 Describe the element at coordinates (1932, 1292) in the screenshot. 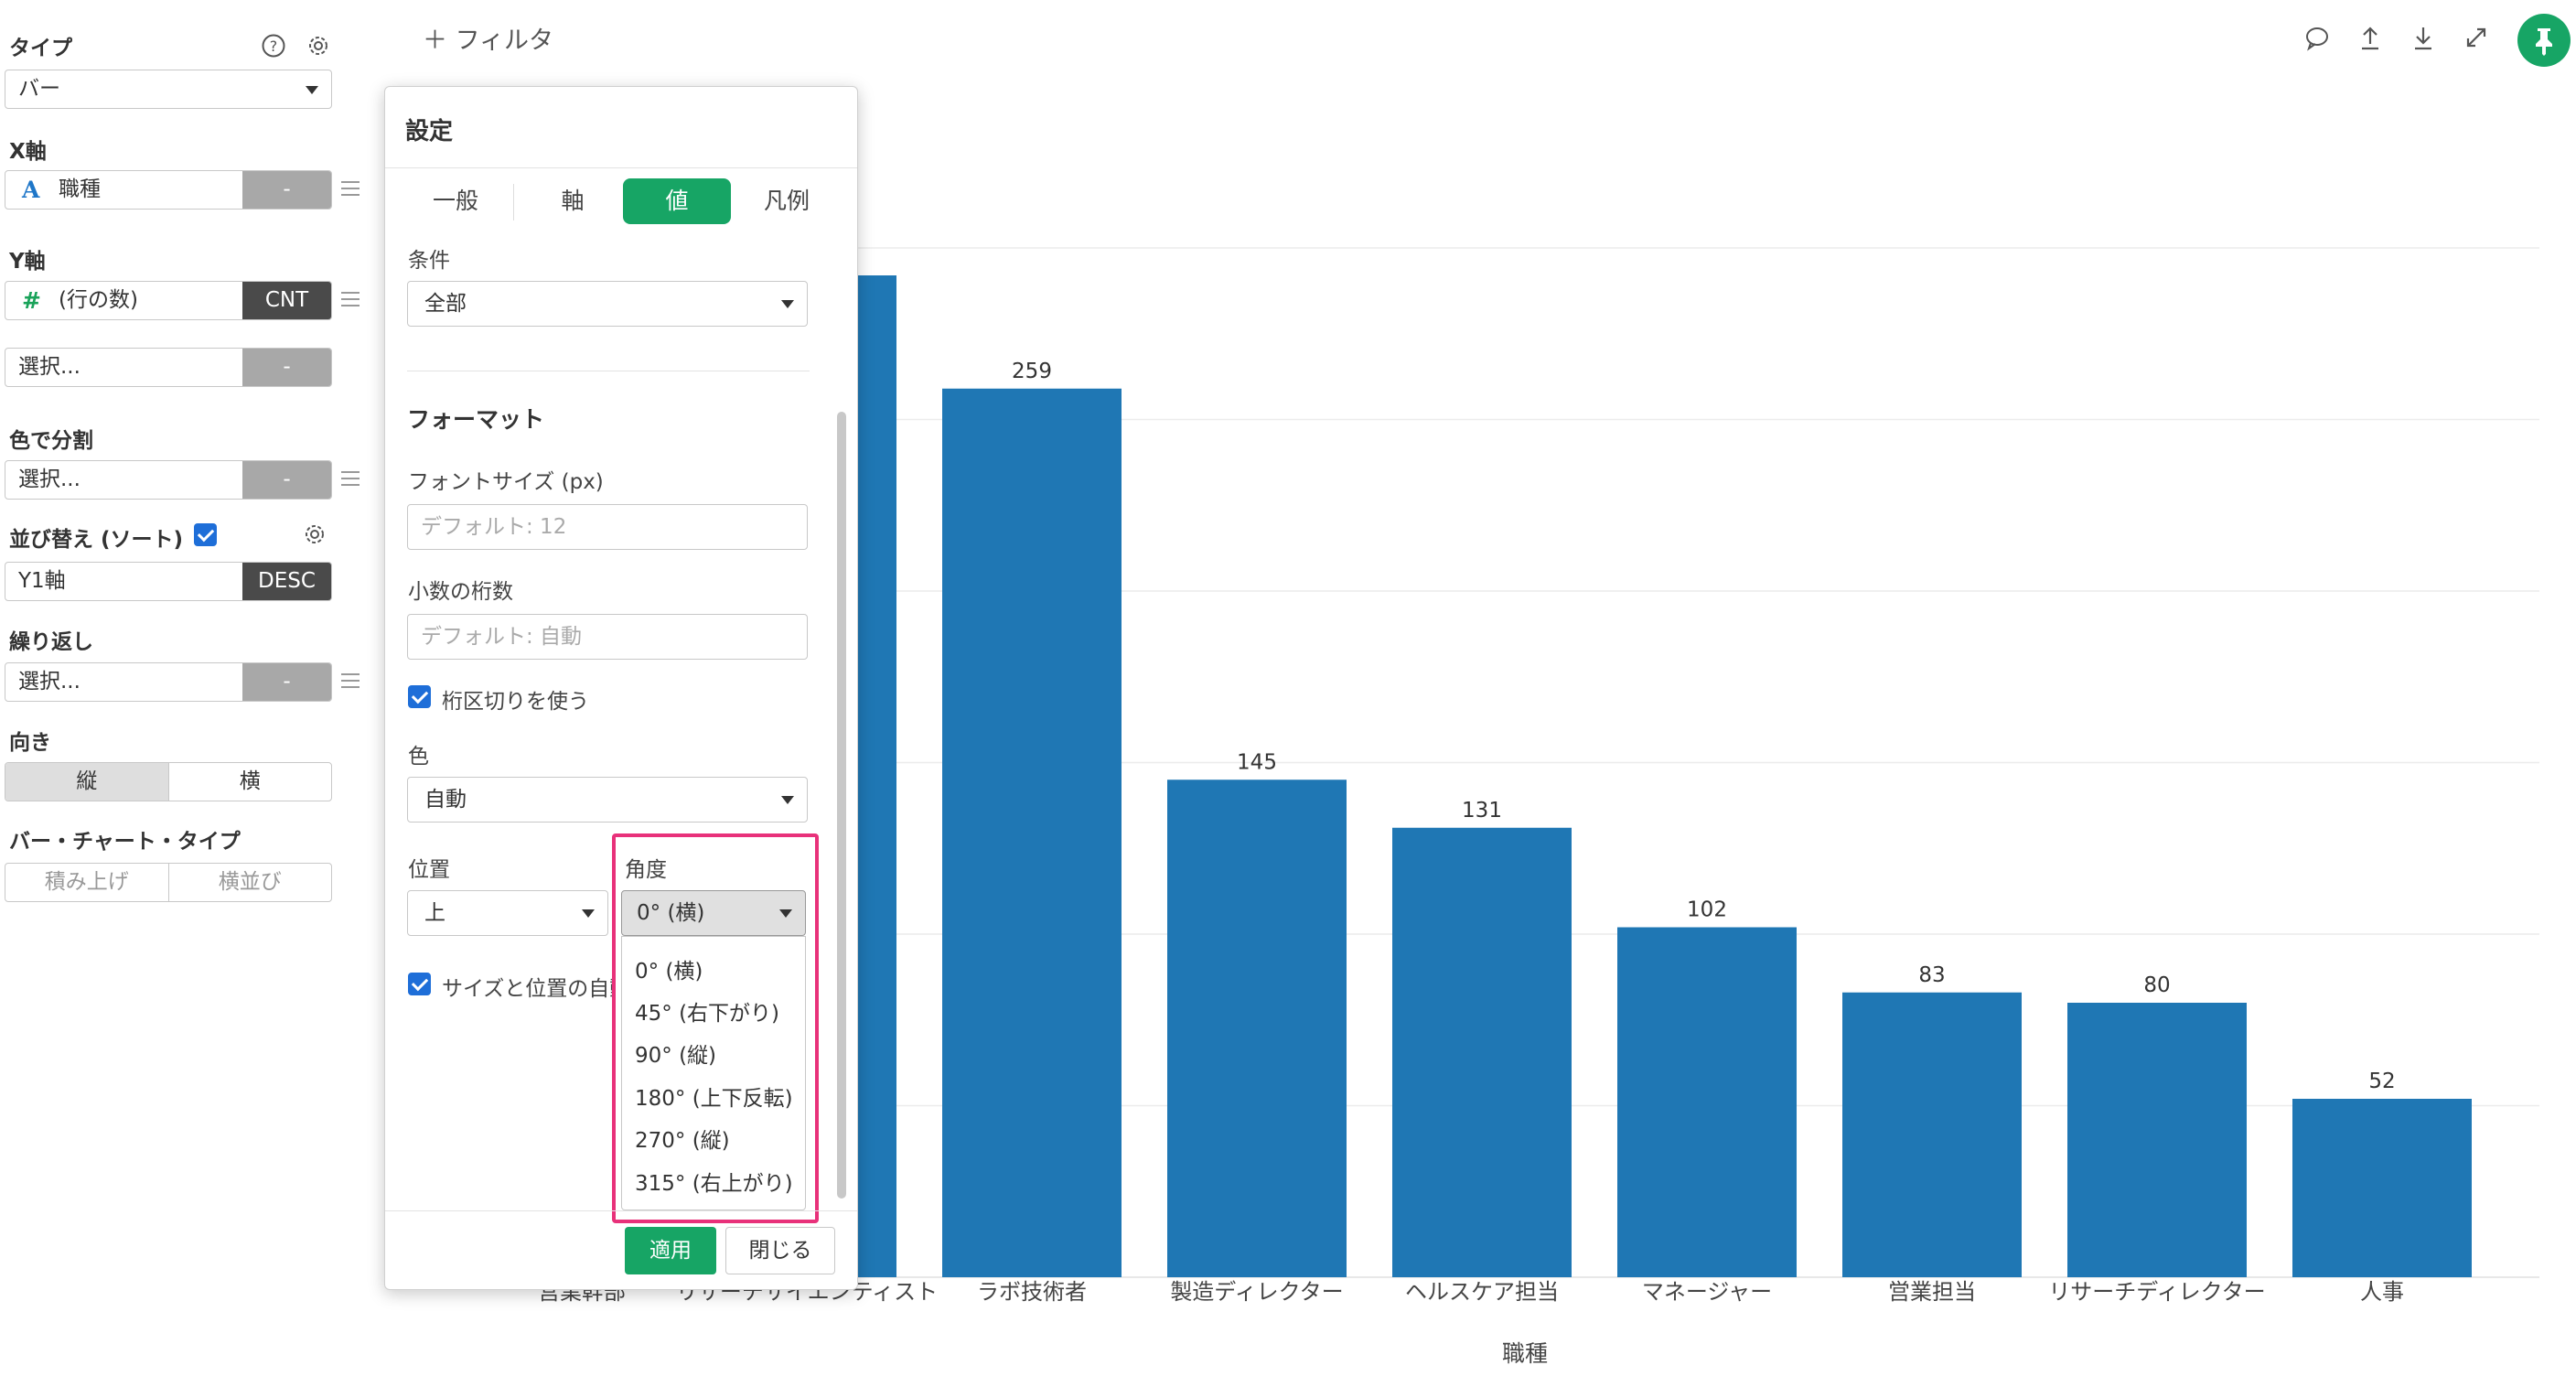

I see `x-tick-label: 営業担当` at that location.